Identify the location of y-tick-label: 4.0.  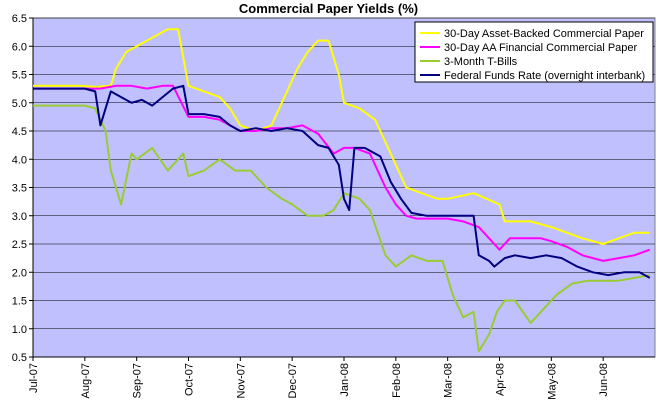
(19, 160).